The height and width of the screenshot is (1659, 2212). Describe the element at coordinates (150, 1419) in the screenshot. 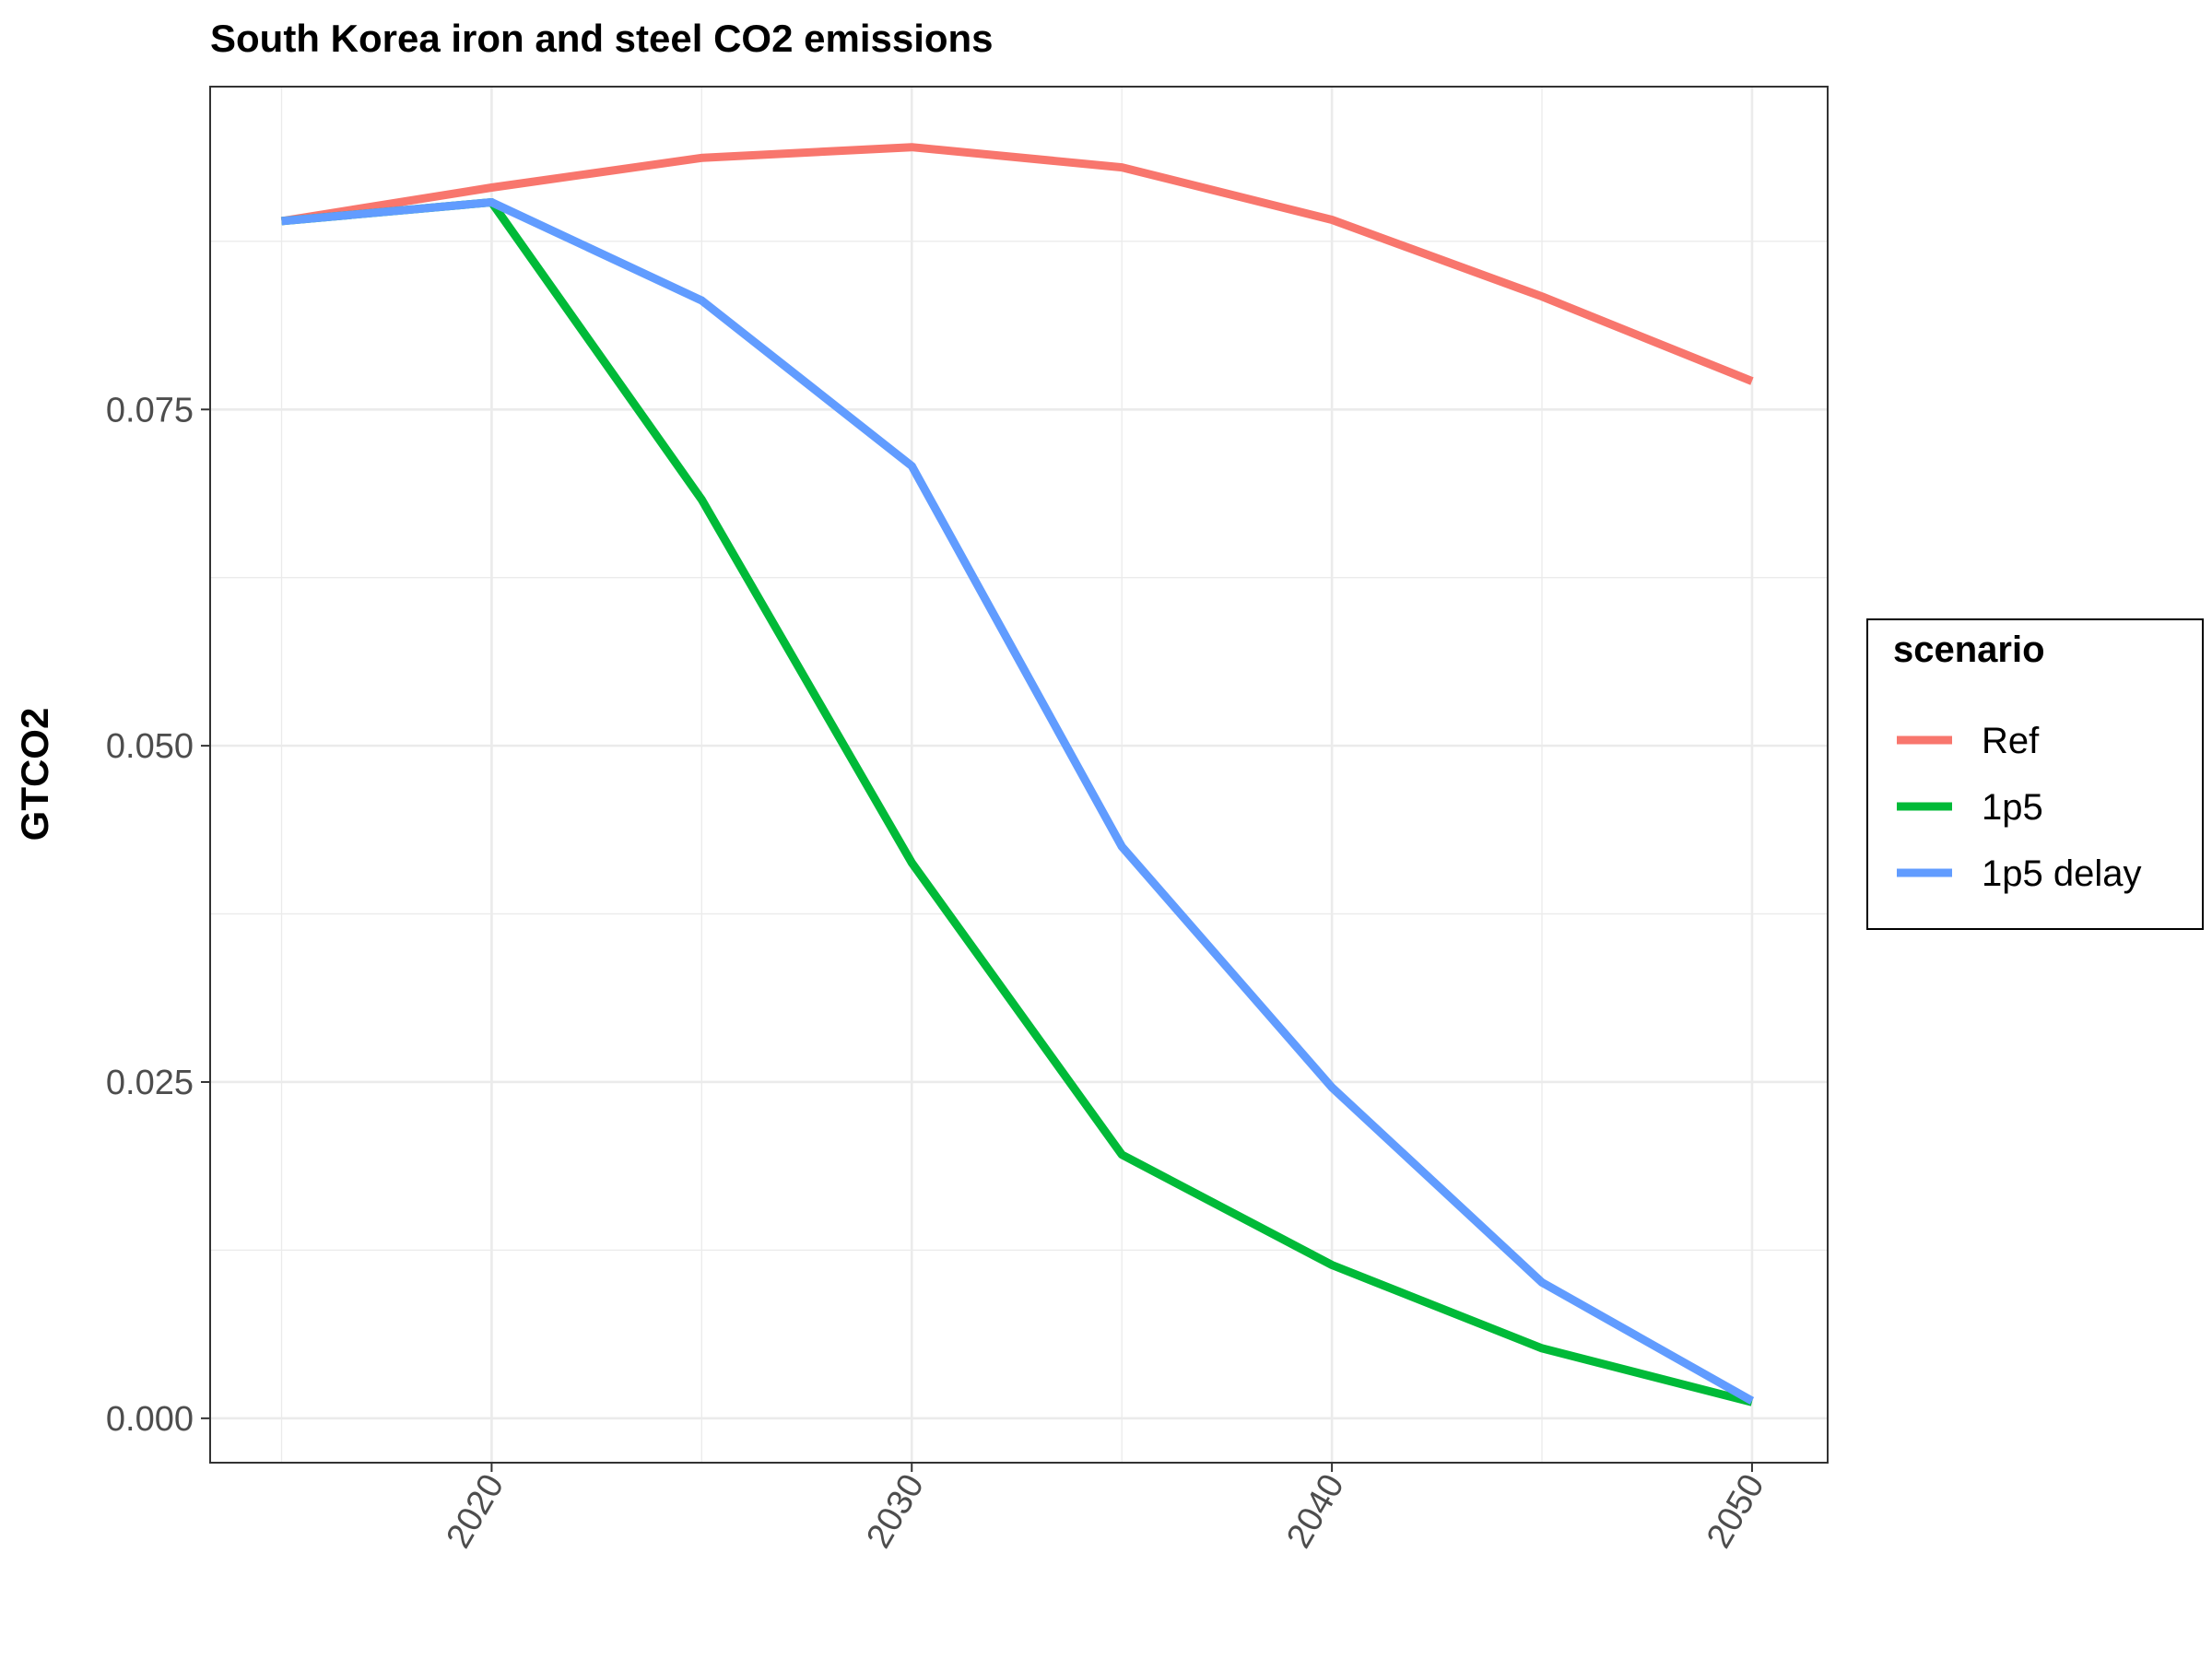

I see `y-tick-label: 0.000` at that location.